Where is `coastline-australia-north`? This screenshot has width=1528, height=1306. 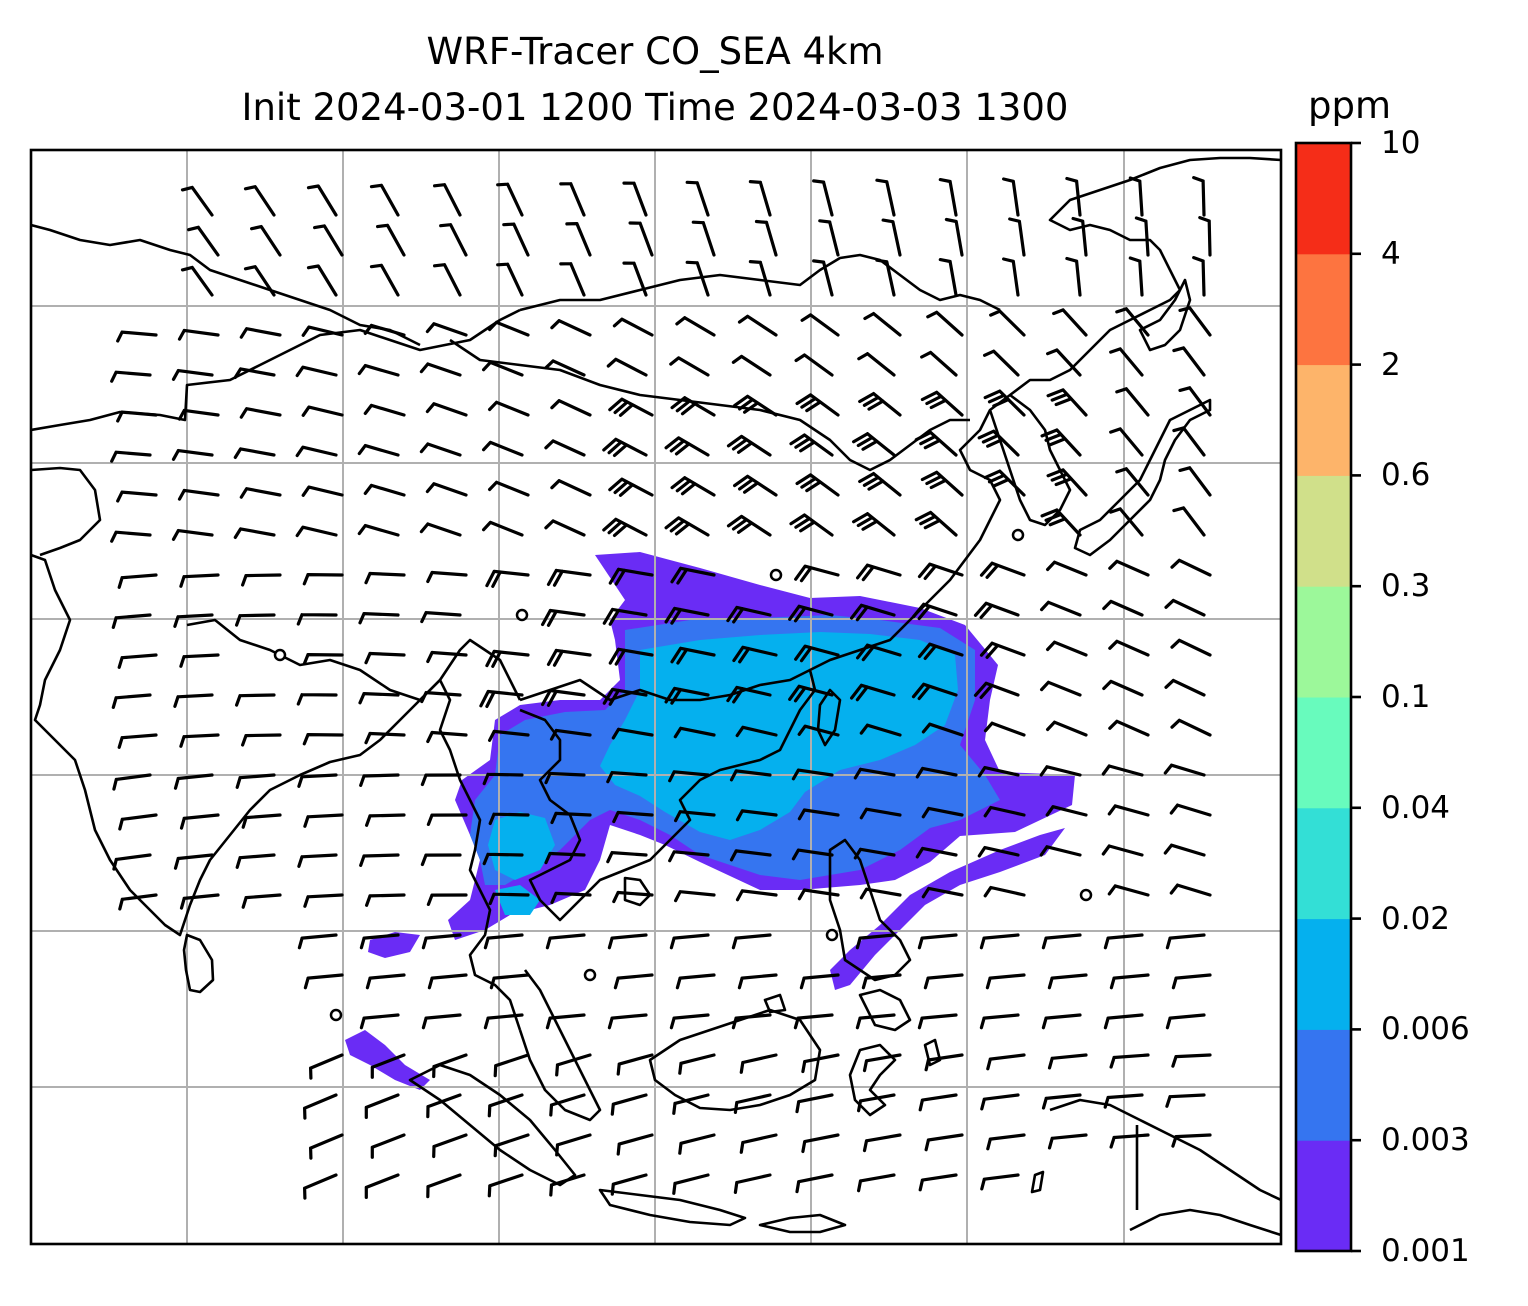 coastline-australia-north is located at coordinates (1205, 1222).